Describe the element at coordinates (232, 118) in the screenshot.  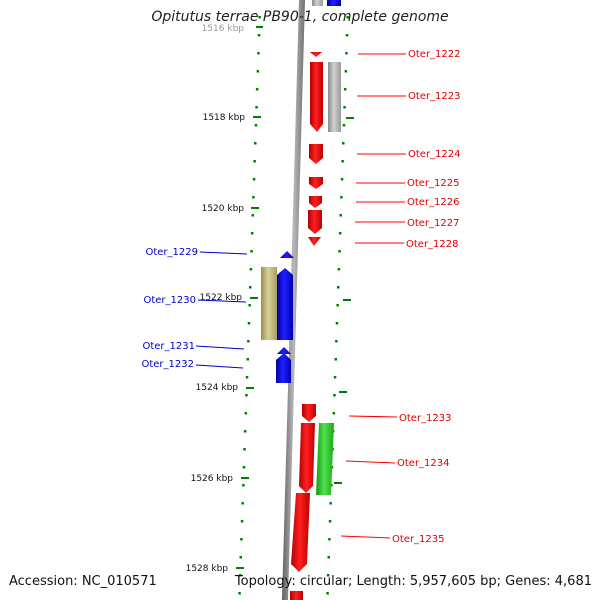
I see `tick-1518: 1518 kbp` at that location.